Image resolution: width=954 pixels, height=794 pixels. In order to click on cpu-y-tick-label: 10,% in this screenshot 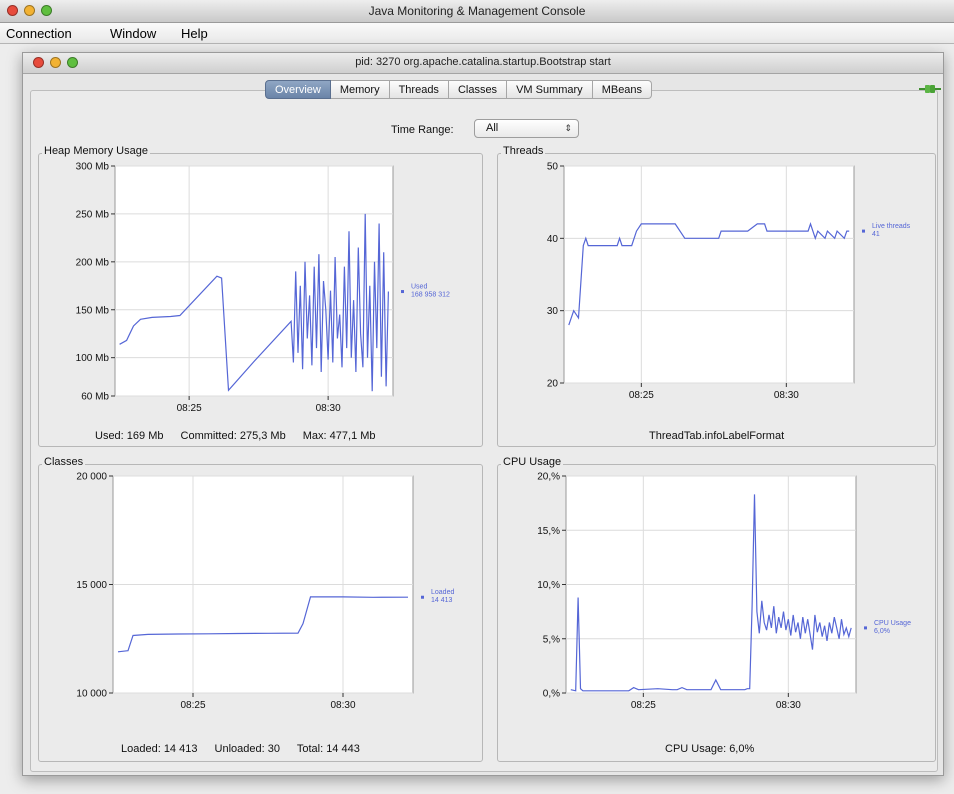, I will do `click(548, 585)`.